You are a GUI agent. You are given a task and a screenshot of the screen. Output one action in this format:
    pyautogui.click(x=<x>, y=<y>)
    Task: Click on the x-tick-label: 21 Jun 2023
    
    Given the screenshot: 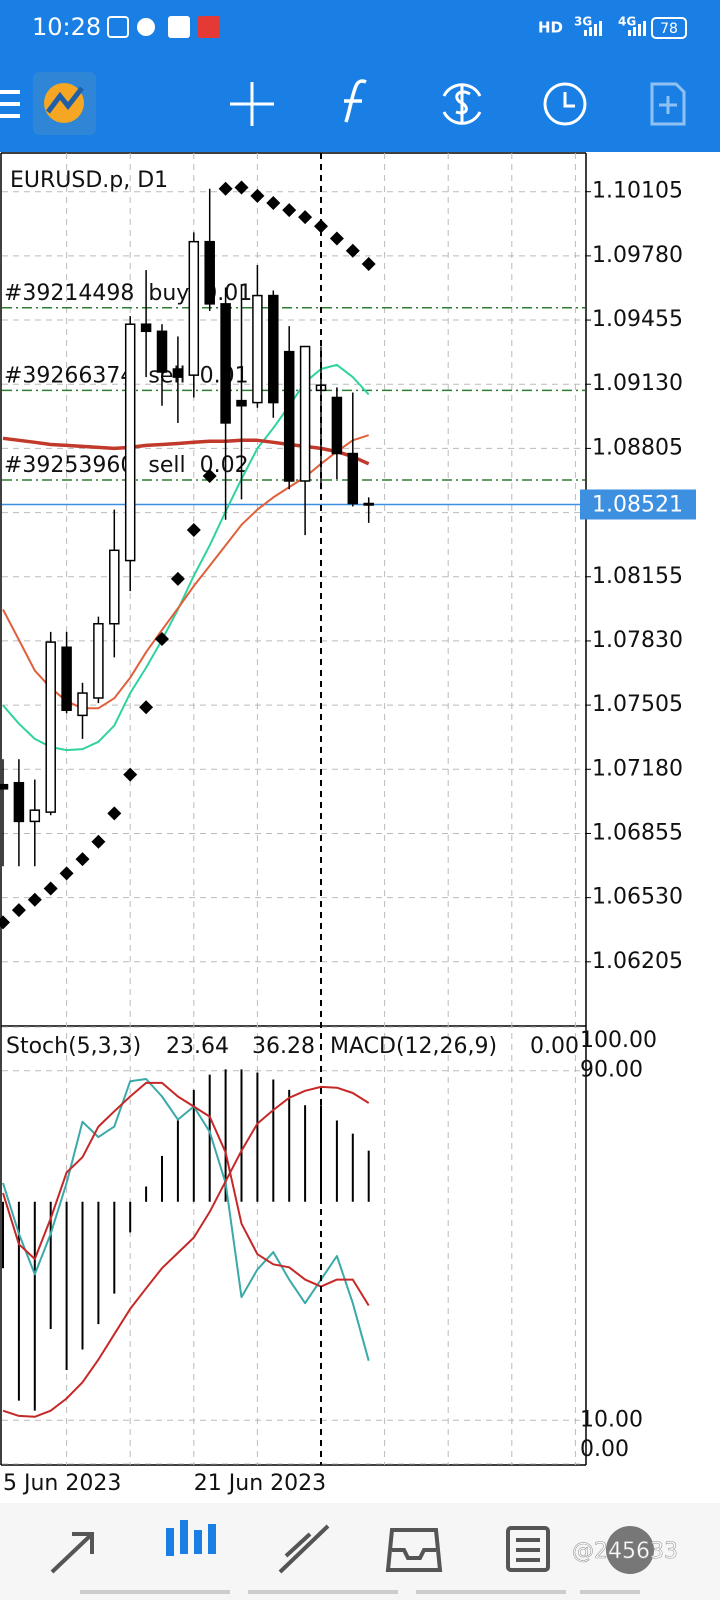 What is the action you would take?
    pyautogui.click(x=260, y=1483)
    